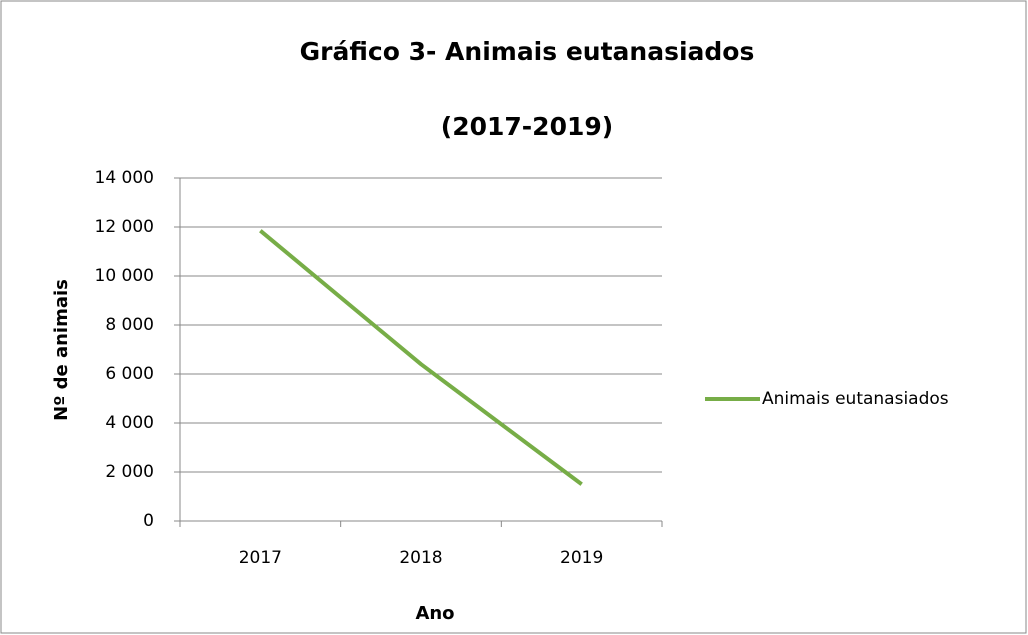 The height and width of the screenshot is (635, 1028). I want to click on y-tick-label: 14 000, so click(124, 178).